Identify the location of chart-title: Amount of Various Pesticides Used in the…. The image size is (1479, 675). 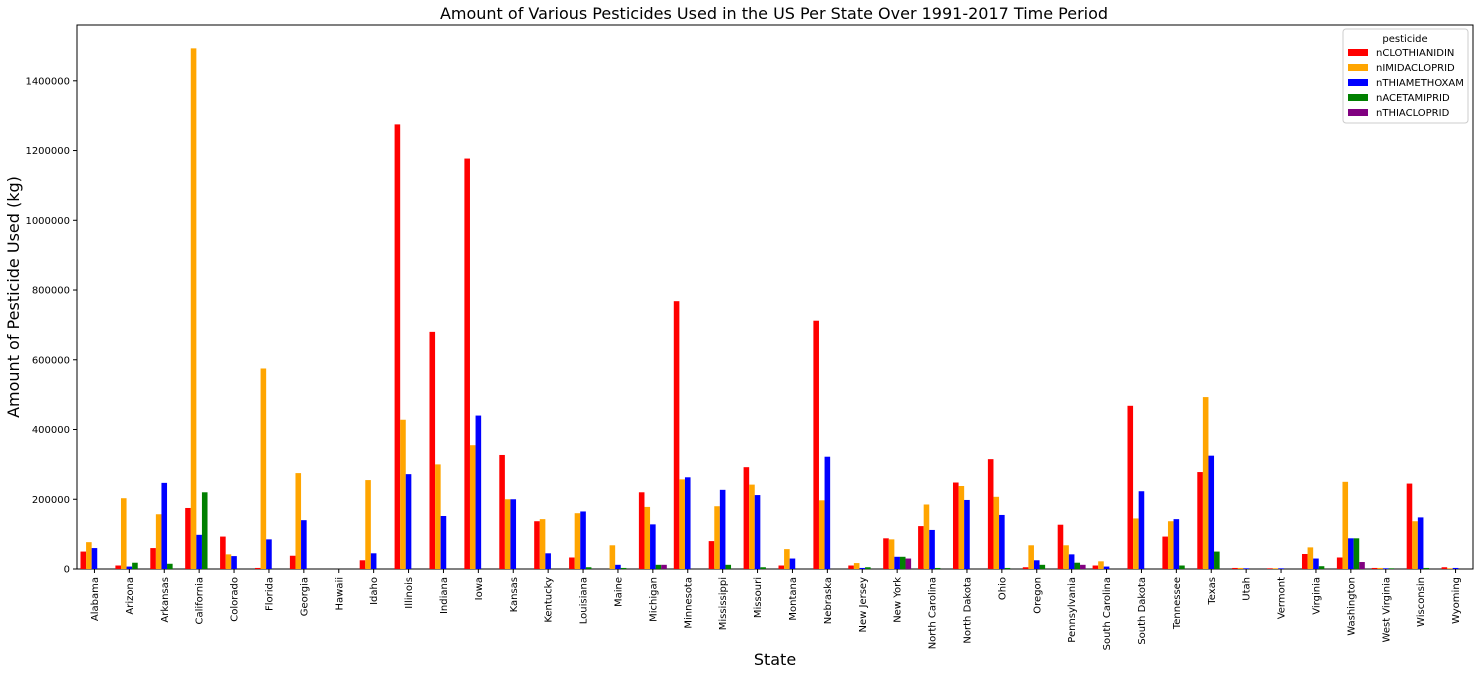
(774, 13).